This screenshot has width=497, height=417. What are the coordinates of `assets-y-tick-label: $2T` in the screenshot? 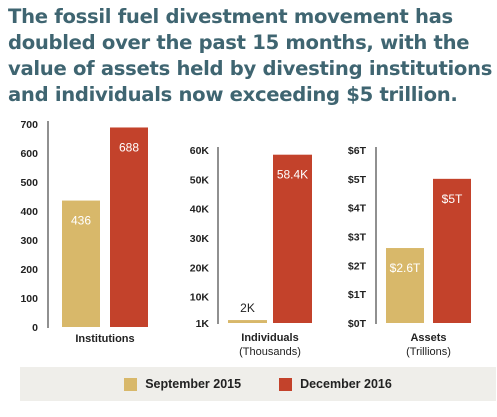 It's located at (357, 266).